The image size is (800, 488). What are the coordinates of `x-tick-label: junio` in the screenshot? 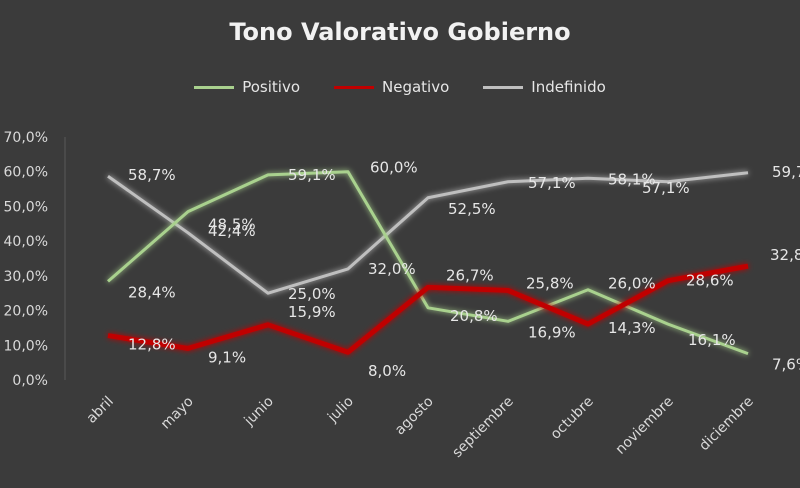 It's located at (259, 412).